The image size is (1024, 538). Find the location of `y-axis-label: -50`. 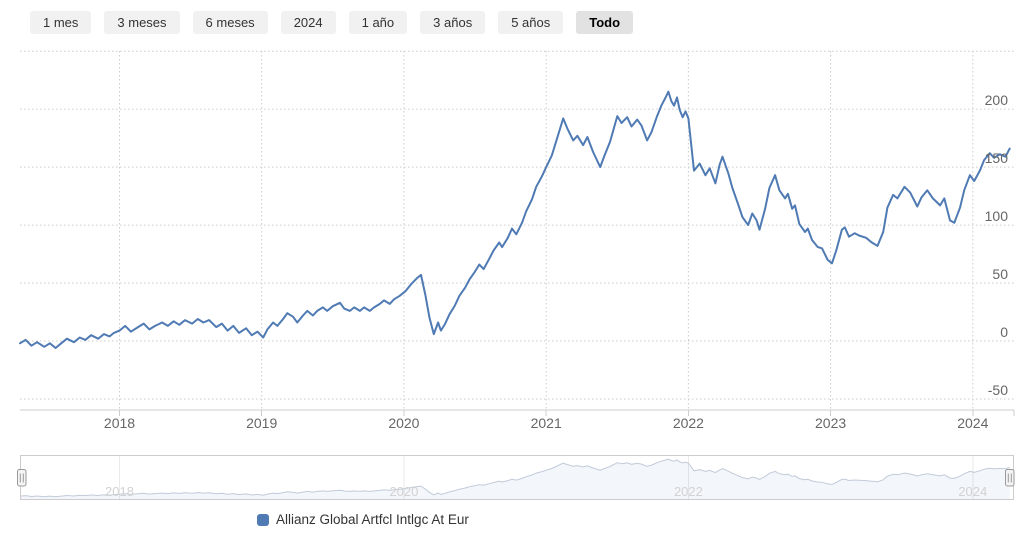

y-axis-label: -50 is located at coordinates (998, 390).